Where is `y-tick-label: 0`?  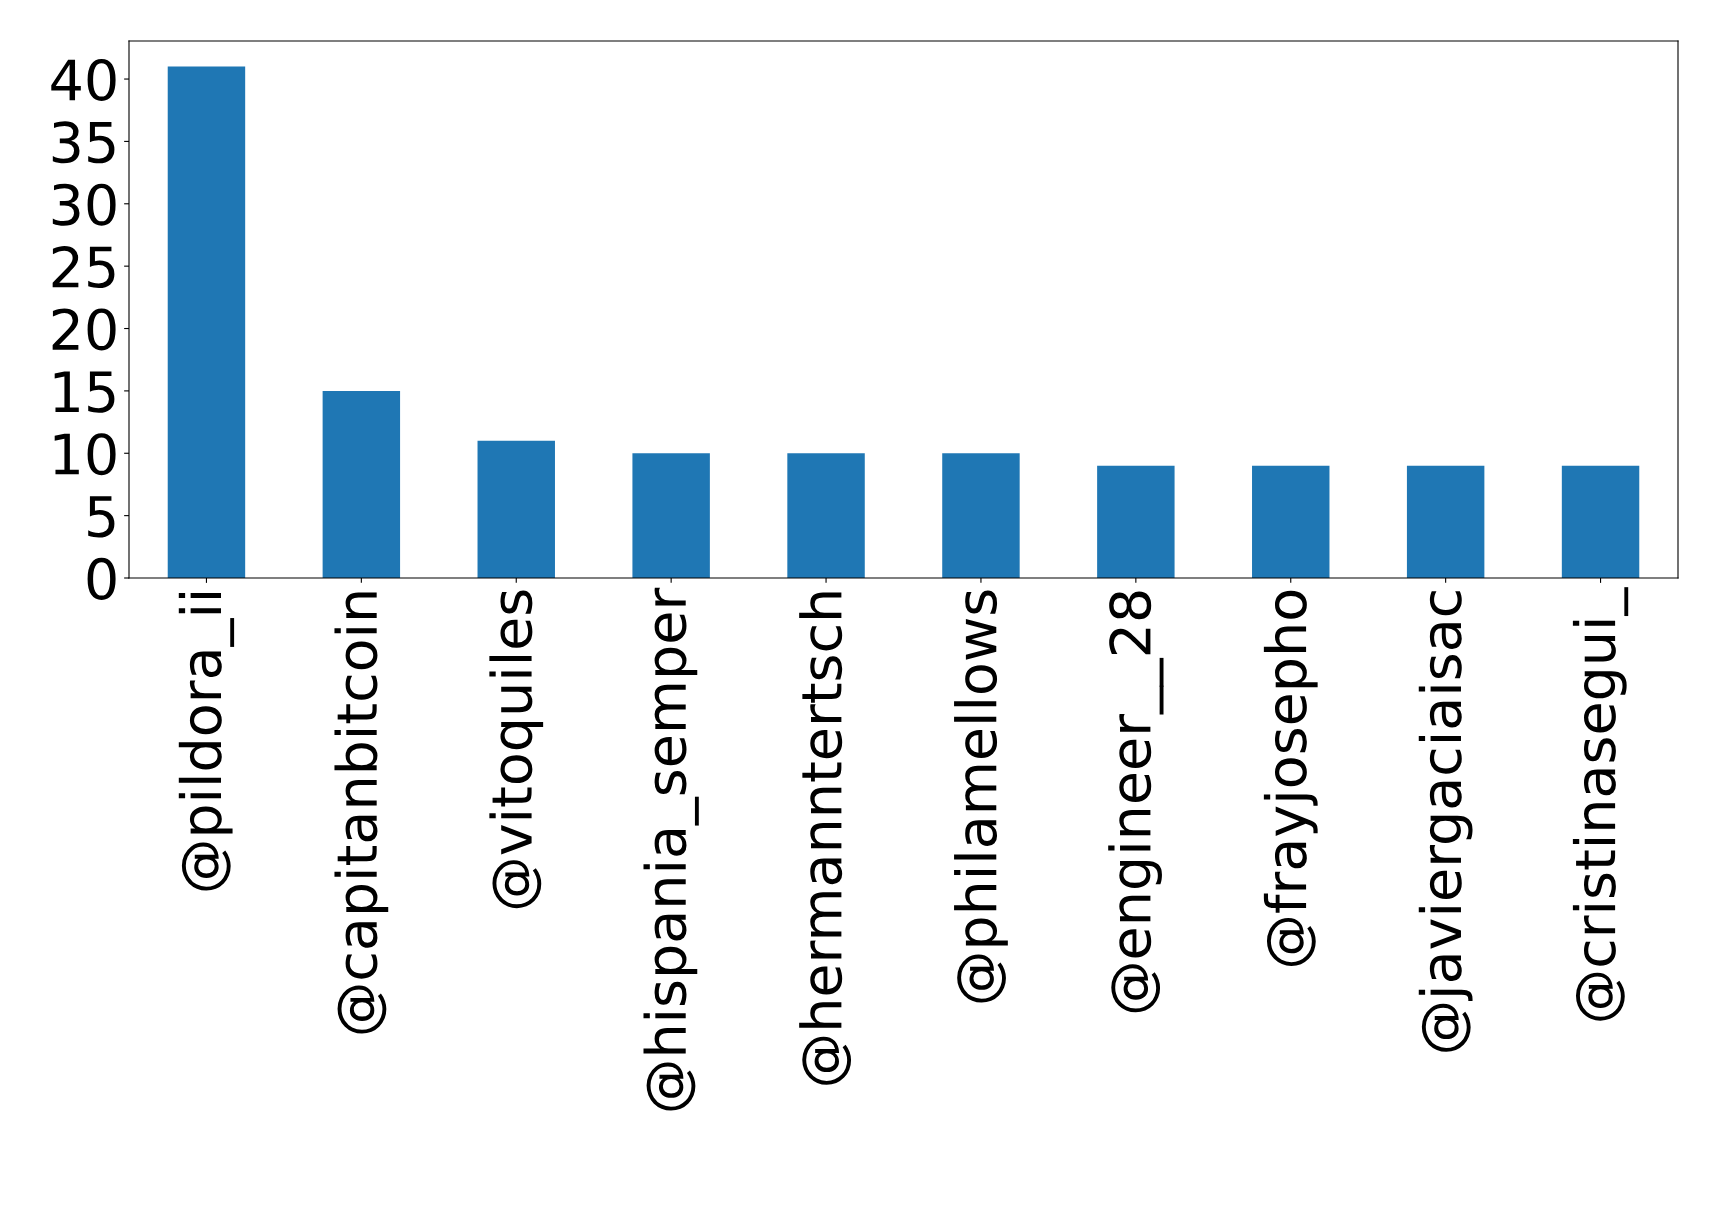
y-tick-label: 0 is located at coordinates (101, 578).